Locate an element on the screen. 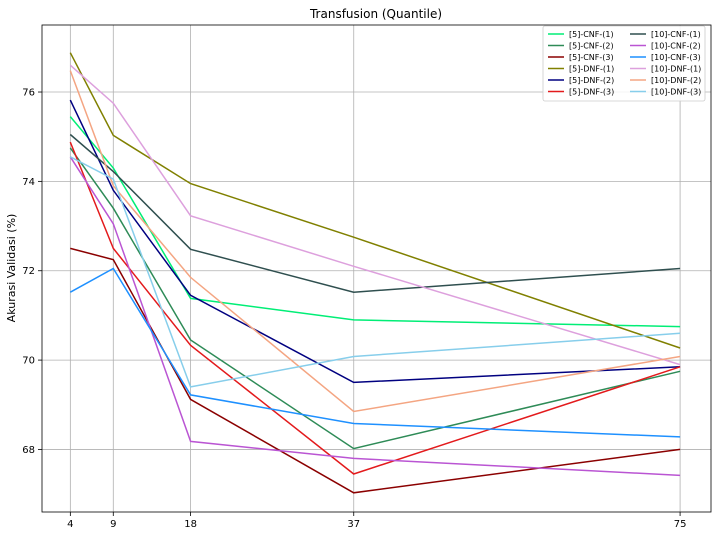 This screenshot has height=536, width=717. y-axis: 68 70 72 74 76 is located at coordinates (32, 272).